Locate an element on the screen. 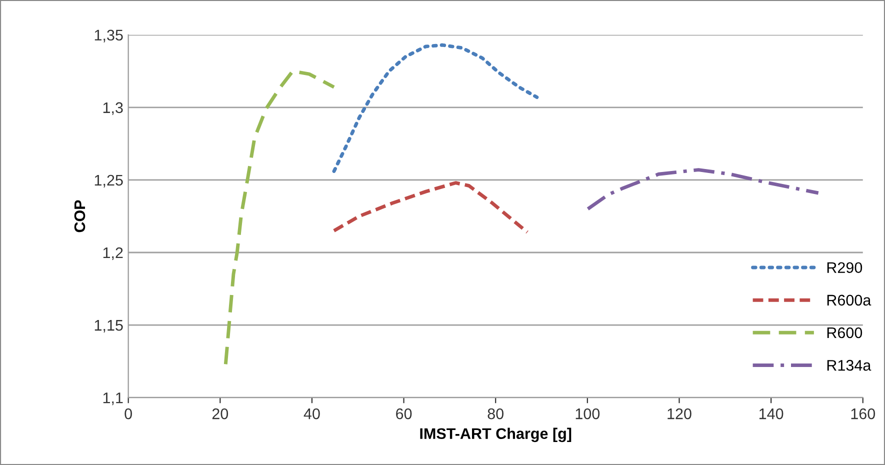 The width and height of the screenshot is (885, 465). x-tick-label: 80 is located at coordinates (496, 414).